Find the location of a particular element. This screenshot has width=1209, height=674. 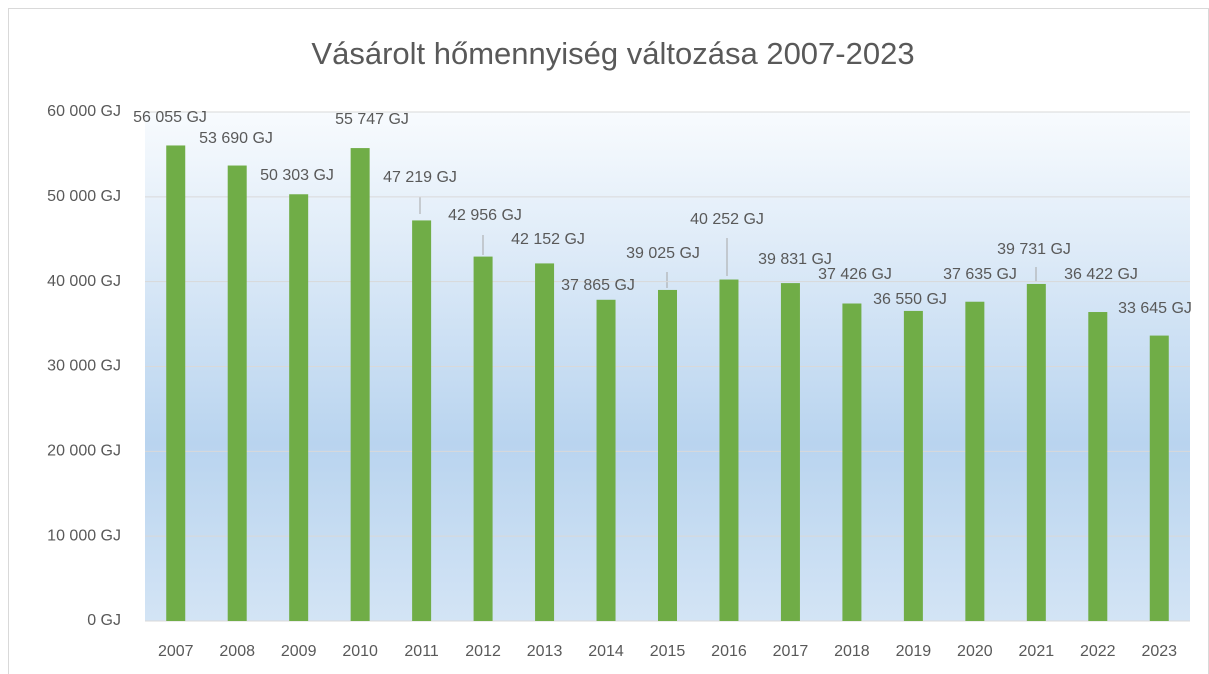

data-label: 55 747 GJ is located at coordinates (372, 119).